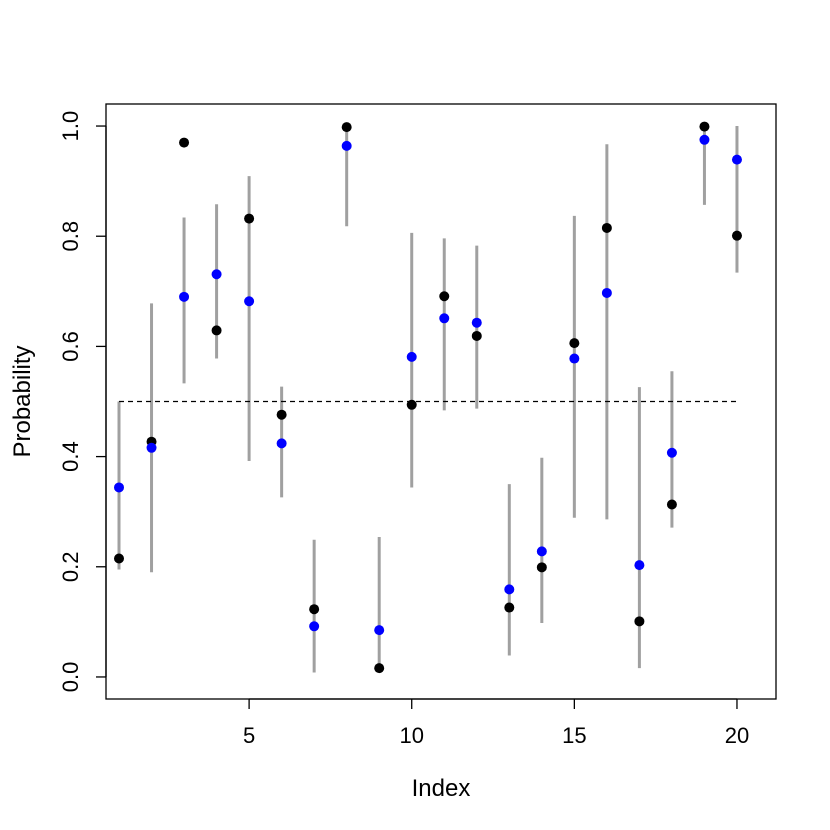 This screenshot has width=830, height=830. Describe the element at coordinates (70, 236) in the screenshot. I see `y-tick-label: 0.8` at that location.